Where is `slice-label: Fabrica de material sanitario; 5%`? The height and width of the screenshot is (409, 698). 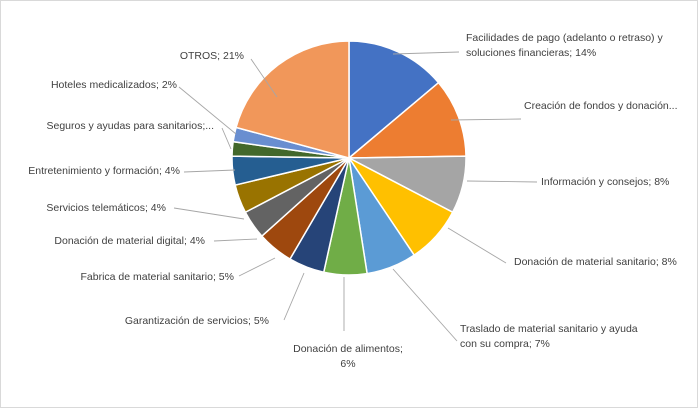 slice-label: Fabrica de material sanitario; 5% is located at coordinates (158, 277).